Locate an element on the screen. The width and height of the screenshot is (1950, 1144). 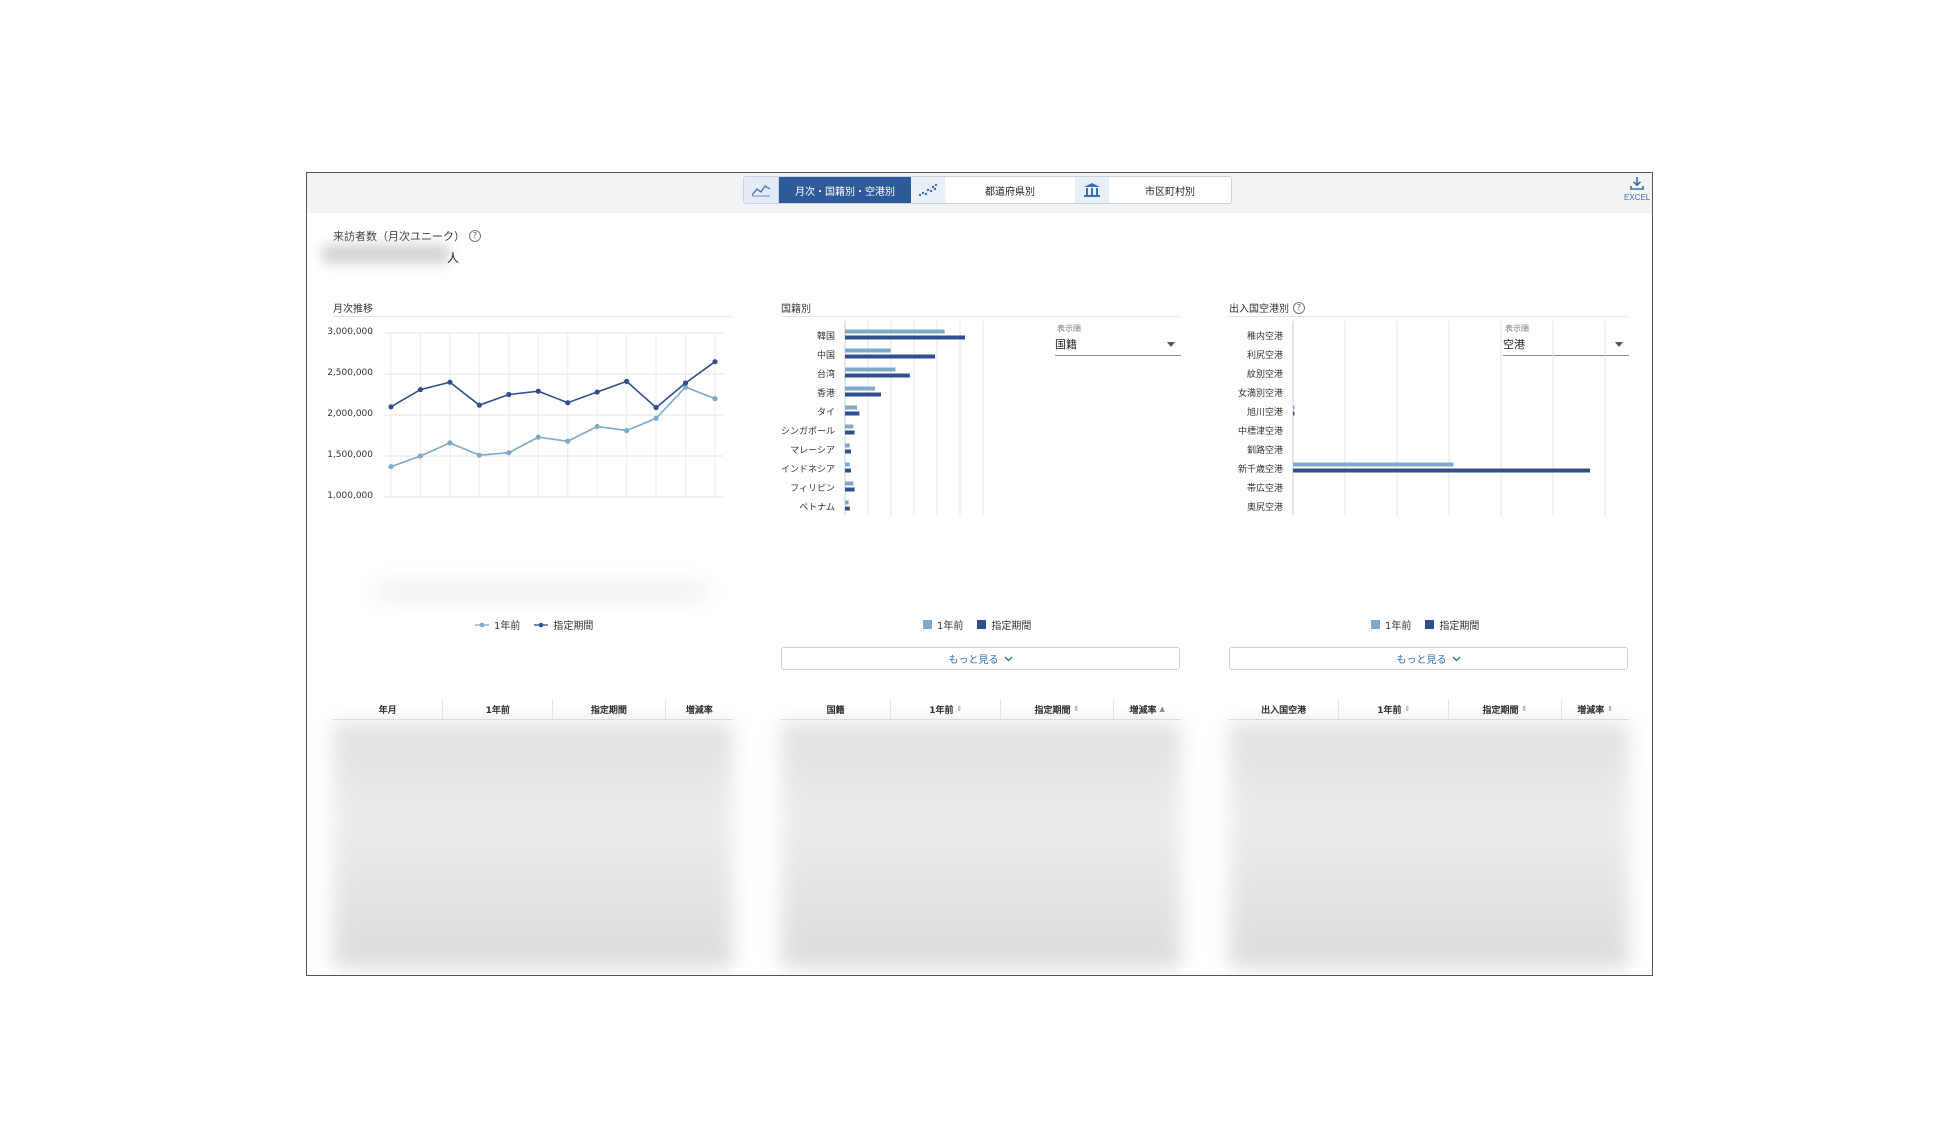
excel-label: EXCEL is located at coordinates (1637, 197).